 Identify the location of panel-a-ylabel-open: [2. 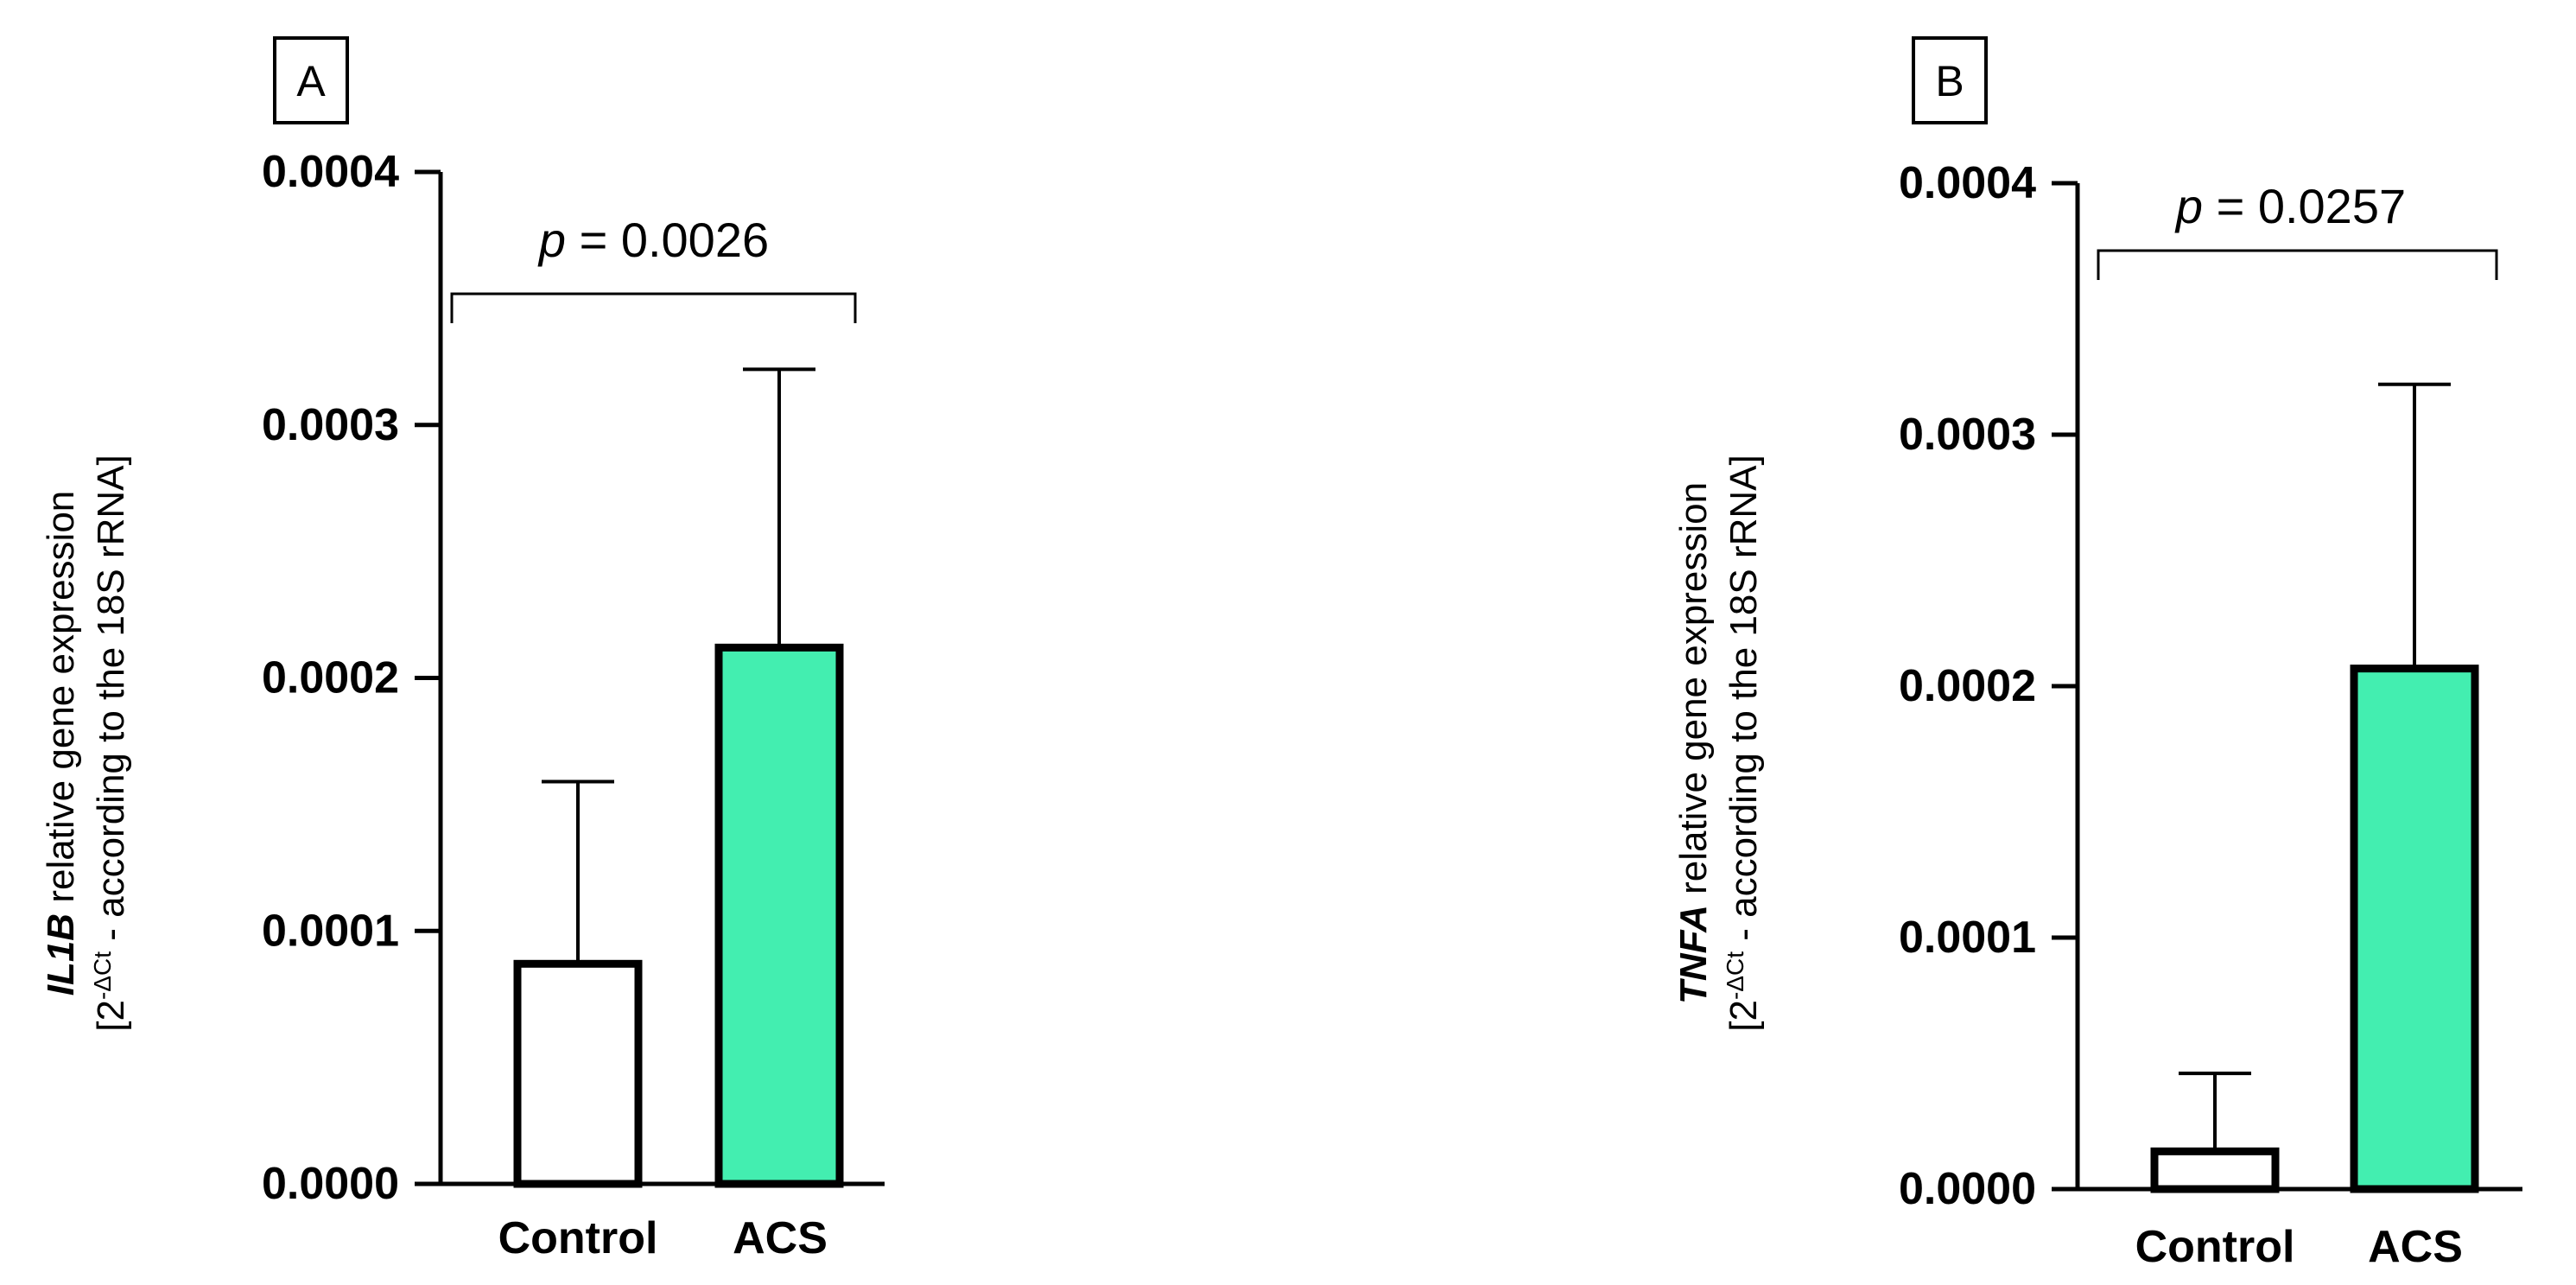
(111, 1016).